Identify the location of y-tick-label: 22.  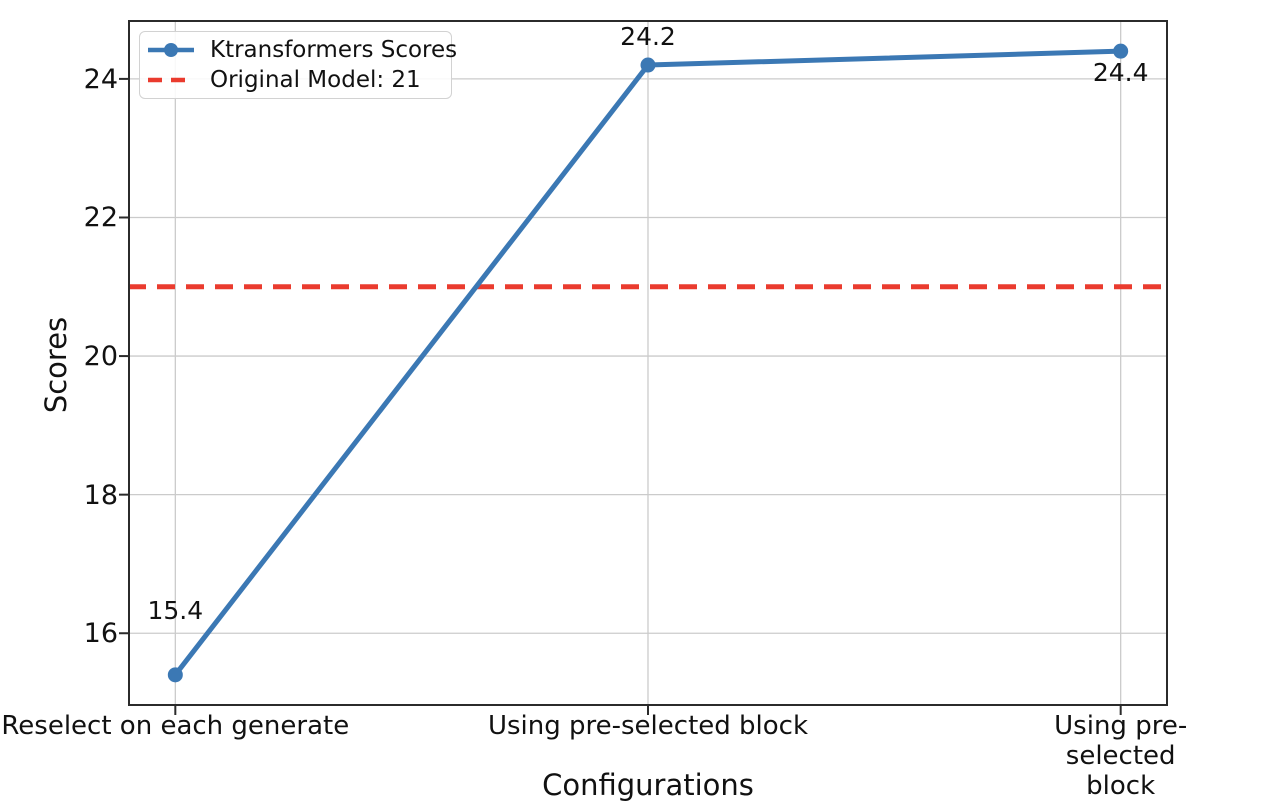
(100, 218).